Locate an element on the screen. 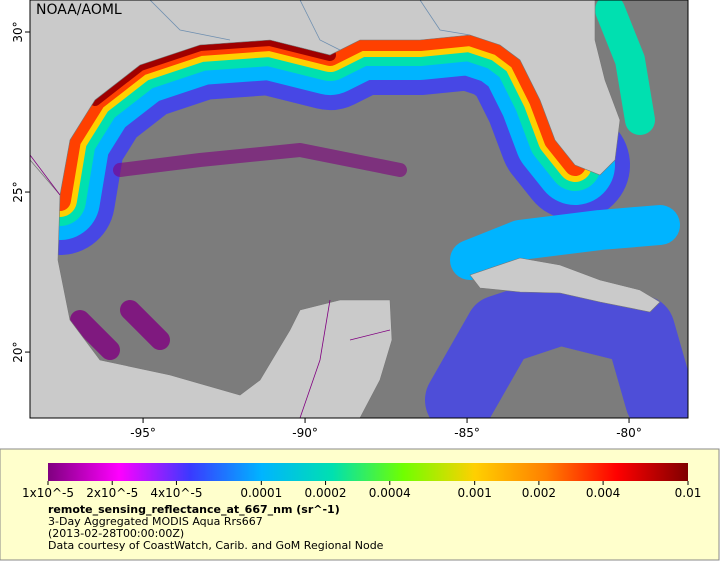  colorbar-tick-label: 4x10^-5 is located at coordinates (176, 493).